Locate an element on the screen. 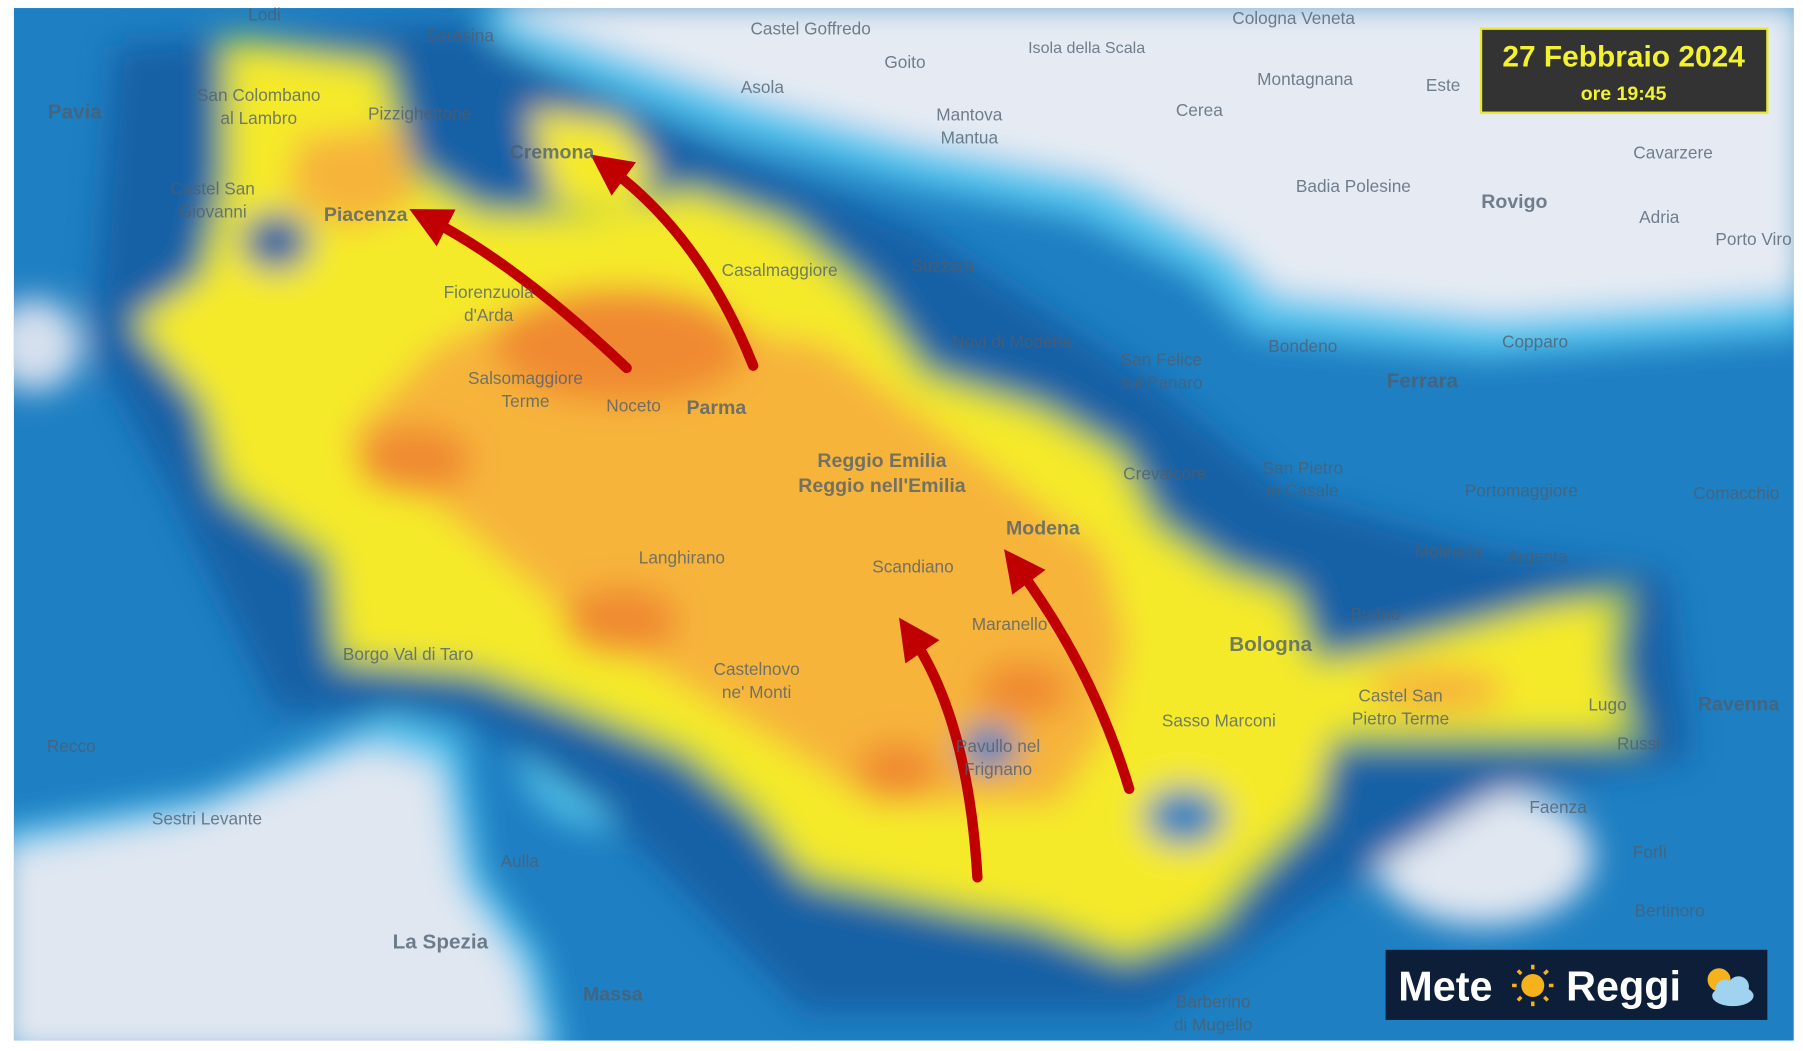  place-label: La Spezia is located at coordinates (441, 942).